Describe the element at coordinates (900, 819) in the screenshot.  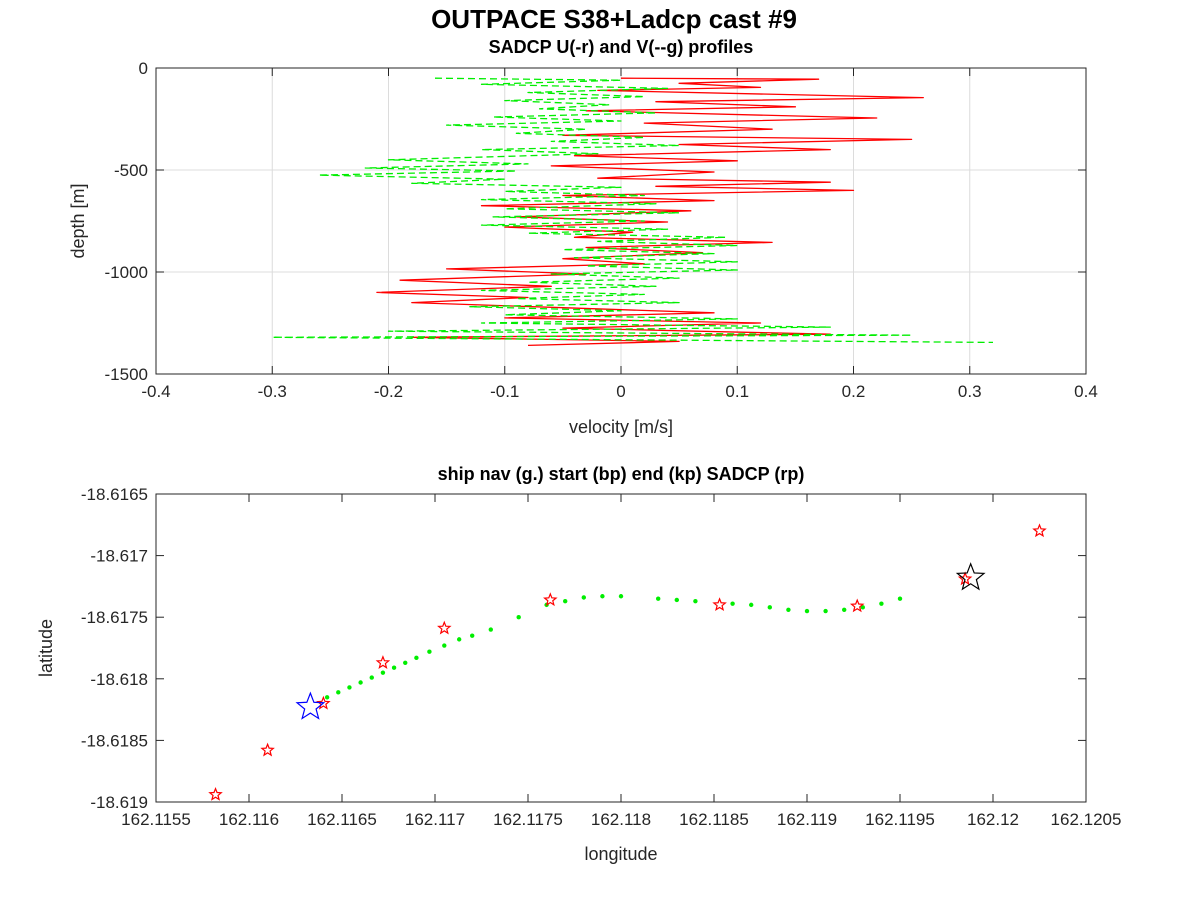
I see `x-tick-label: 162.1195` at that location.